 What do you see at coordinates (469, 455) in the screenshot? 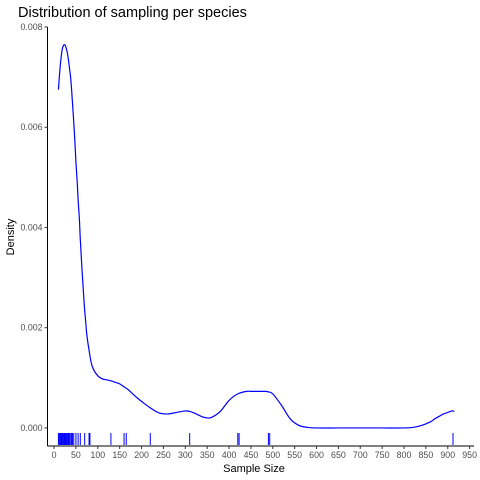
I see `x-tick-label: 950` at bounding box center [469, 455].